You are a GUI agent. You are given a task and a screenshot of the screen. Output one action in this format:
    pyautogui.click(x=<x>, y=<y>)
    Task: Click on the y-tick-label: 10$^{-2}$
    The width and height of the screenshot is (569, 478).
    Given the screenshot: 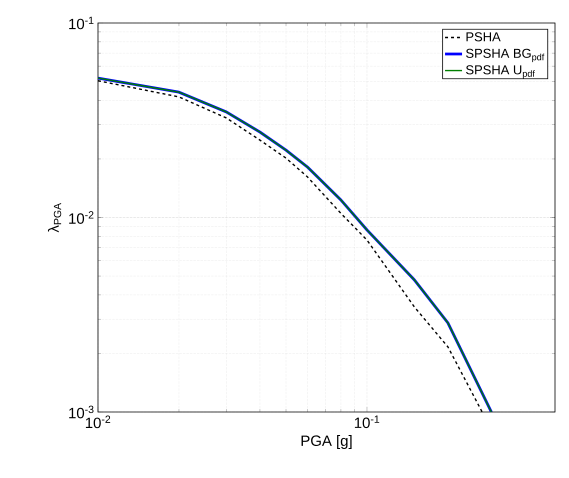 What is the action you would take?
    pyautogui.click(x=81, y=217)
    